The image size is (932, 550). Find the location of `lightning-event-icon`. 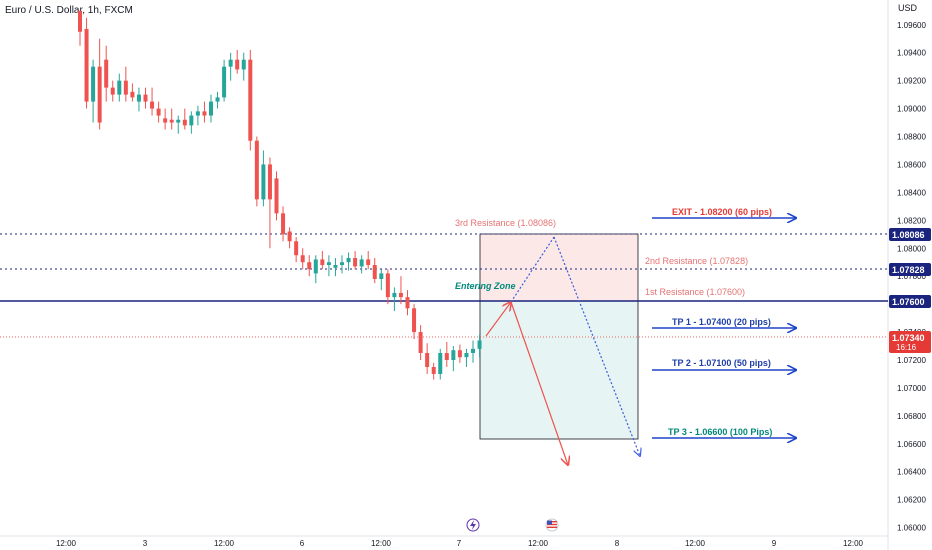

lightning-event-icon is located at coordinates (473, 525).